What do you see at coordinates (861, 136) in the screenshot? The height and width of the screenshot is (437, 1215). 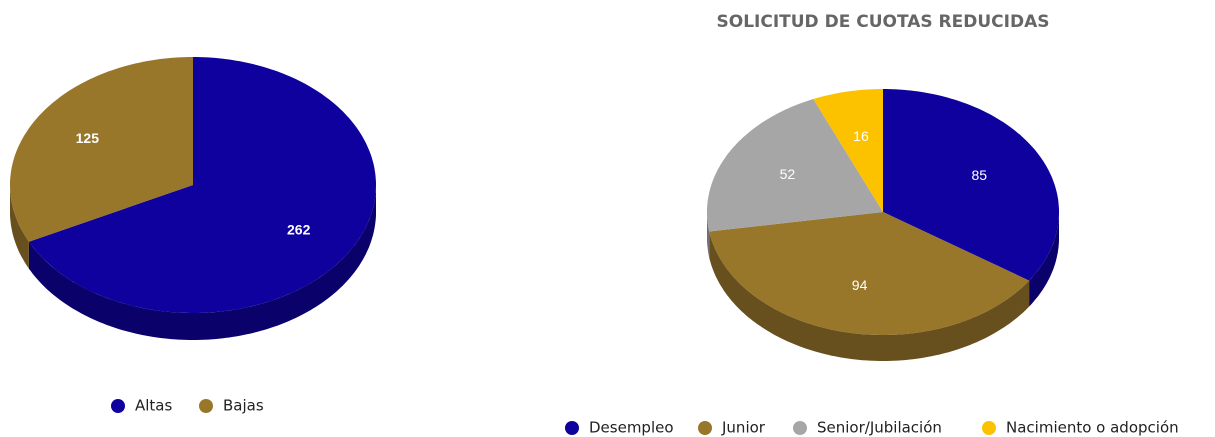 I see `data-label: 16` at bounding box center [861, 136].